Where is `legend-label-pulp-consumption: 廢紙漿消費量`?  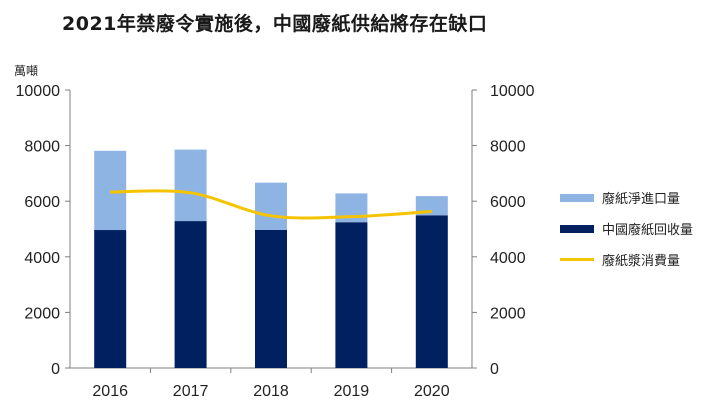 legend-label-pulp-consumption: 廢紙漿消費量 is located at coordinates (641, 261).